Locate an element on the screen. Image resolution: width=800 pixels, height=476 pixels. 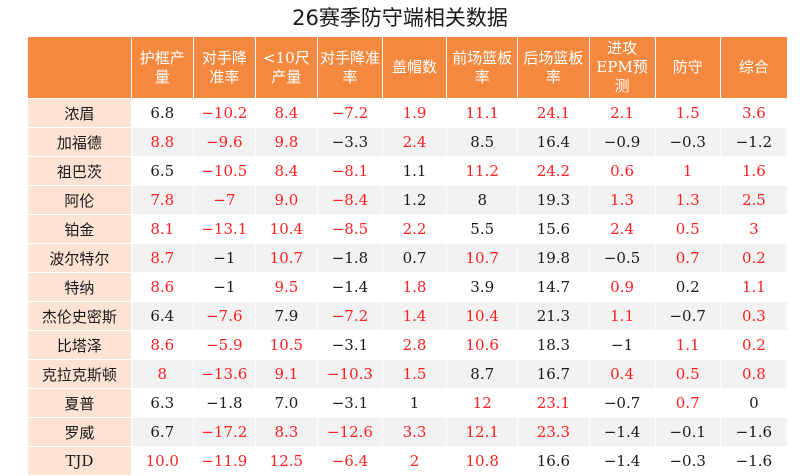
data-cell: −5.9 is located at coordinates (224, 345).